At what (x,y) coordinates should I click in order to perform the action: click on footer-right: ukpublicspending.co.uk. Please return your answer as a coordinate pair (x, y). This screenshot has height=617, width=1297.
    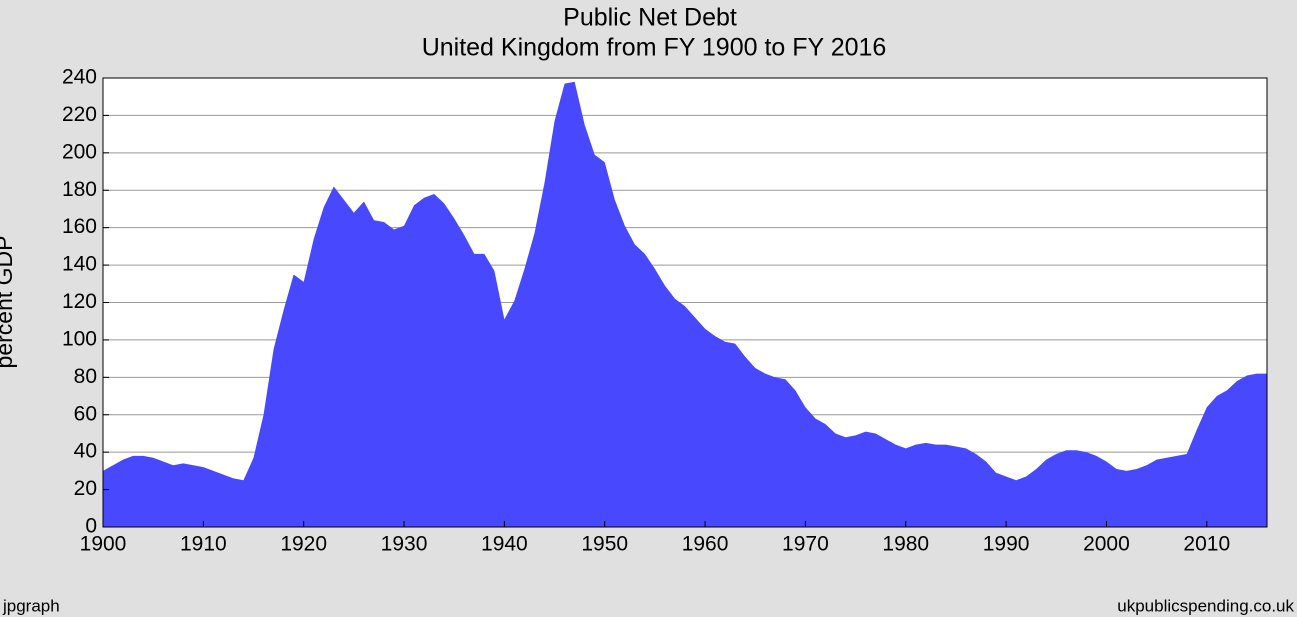
    Looking at the image, I should click on (1205, 605).